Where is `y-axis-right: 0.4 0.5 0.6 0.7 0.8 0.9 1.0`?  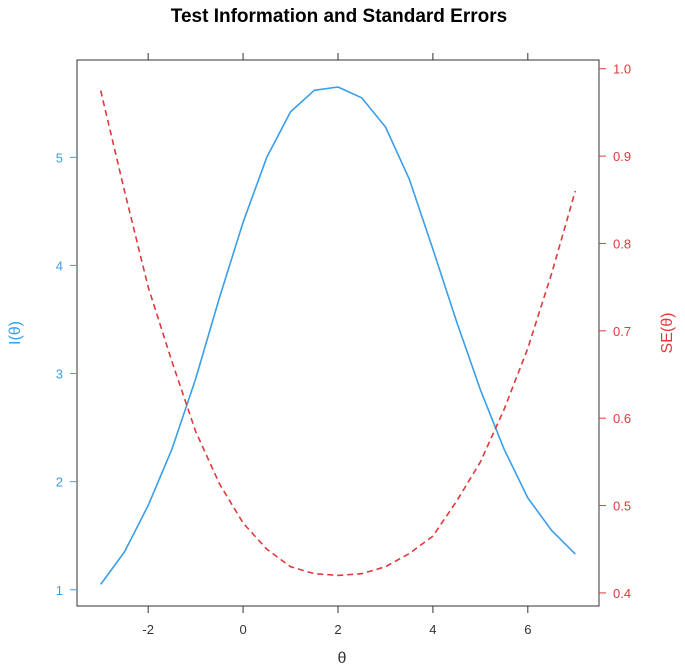
y-axis-right: 0.4 0.5 0.6 0.7 0.8 0.9 1.0 is located at coordinates (615, 331).